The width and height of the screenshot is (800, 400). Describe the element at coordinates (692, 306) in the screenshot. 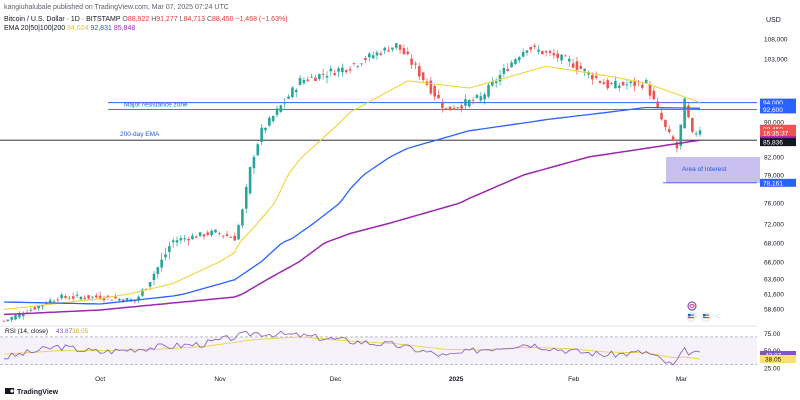

I see `event-marker-icon` at that location.